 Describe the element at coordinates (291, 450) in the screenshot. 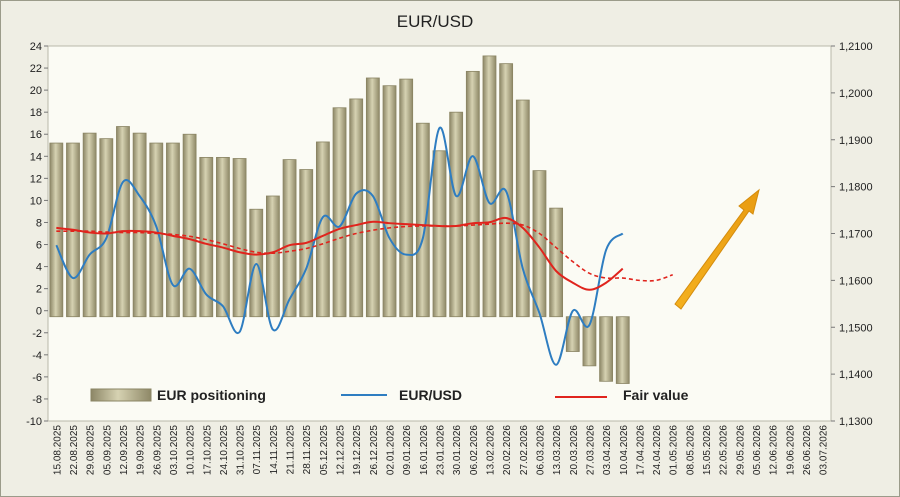

I see `x-axis-tick-label: 21.11.2025` at that location.